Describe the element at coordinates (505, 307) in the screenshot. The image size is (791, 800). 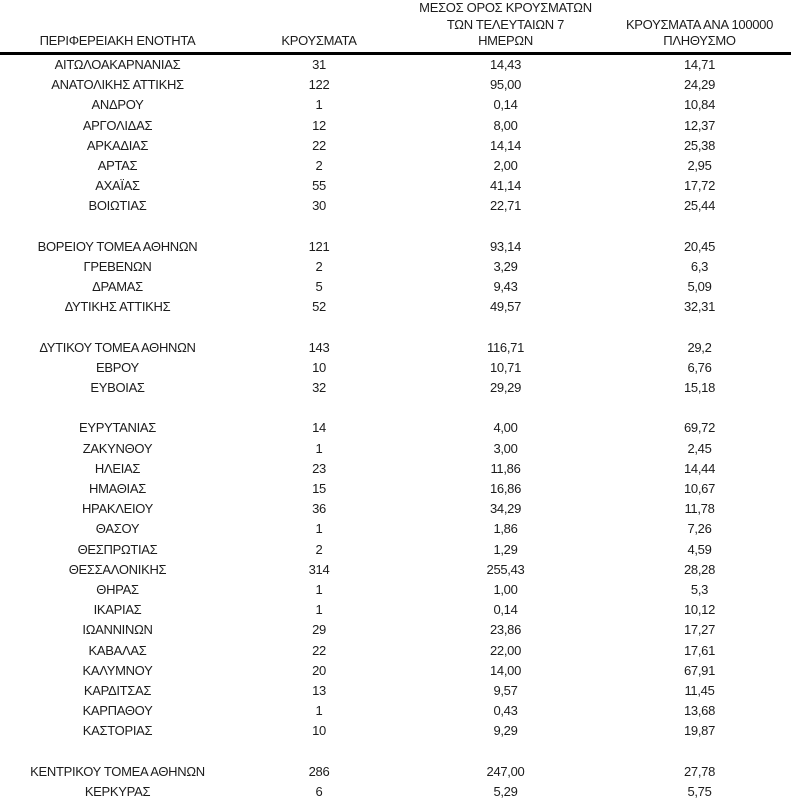
I see `avg7-cell: 49,57` at that location.